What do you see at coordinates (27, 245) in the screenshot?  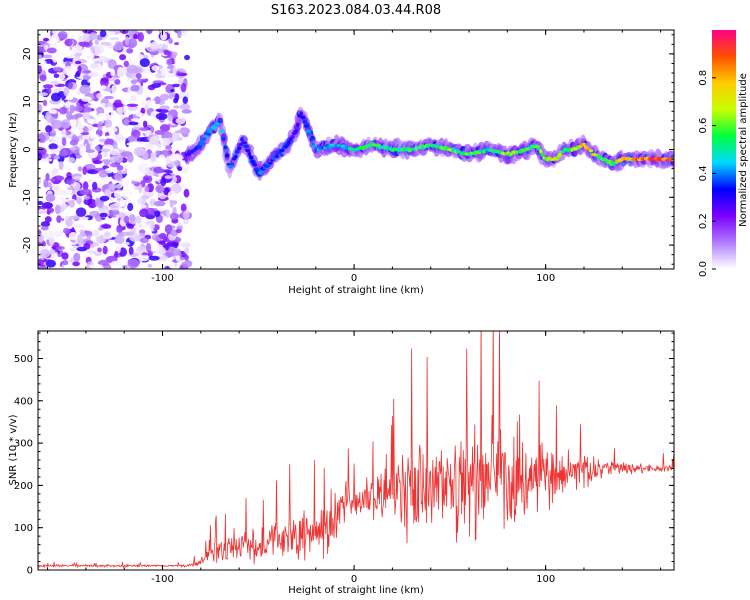 I see `y-tick-label: -20` at bounding box center [27, 245].